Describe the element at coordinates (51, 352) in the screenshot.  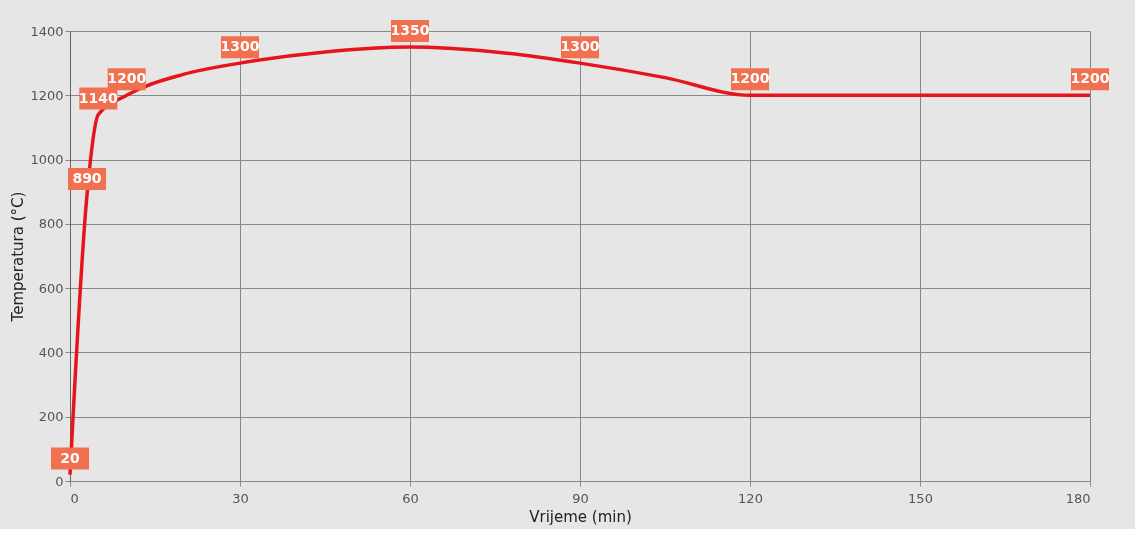
I see `y-tick-label: 400` at that location.